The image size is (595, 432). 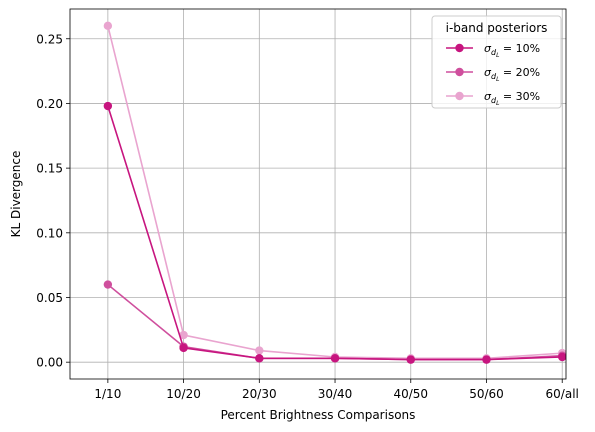 I want to click on legend-title: i-band posteriors, so click(x=497, y=28).